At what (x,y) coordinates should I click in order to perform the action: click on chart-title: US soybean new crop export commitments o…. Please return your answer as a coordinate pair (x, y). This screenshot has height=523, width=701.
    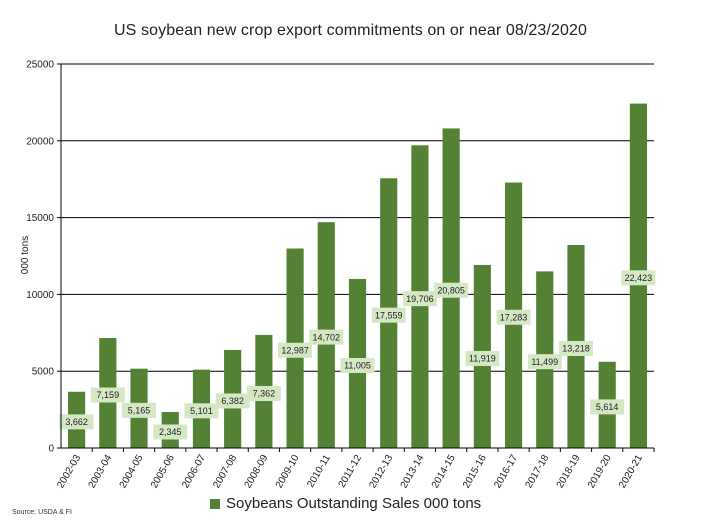
    Looking at the image, I should click on (350, 30).